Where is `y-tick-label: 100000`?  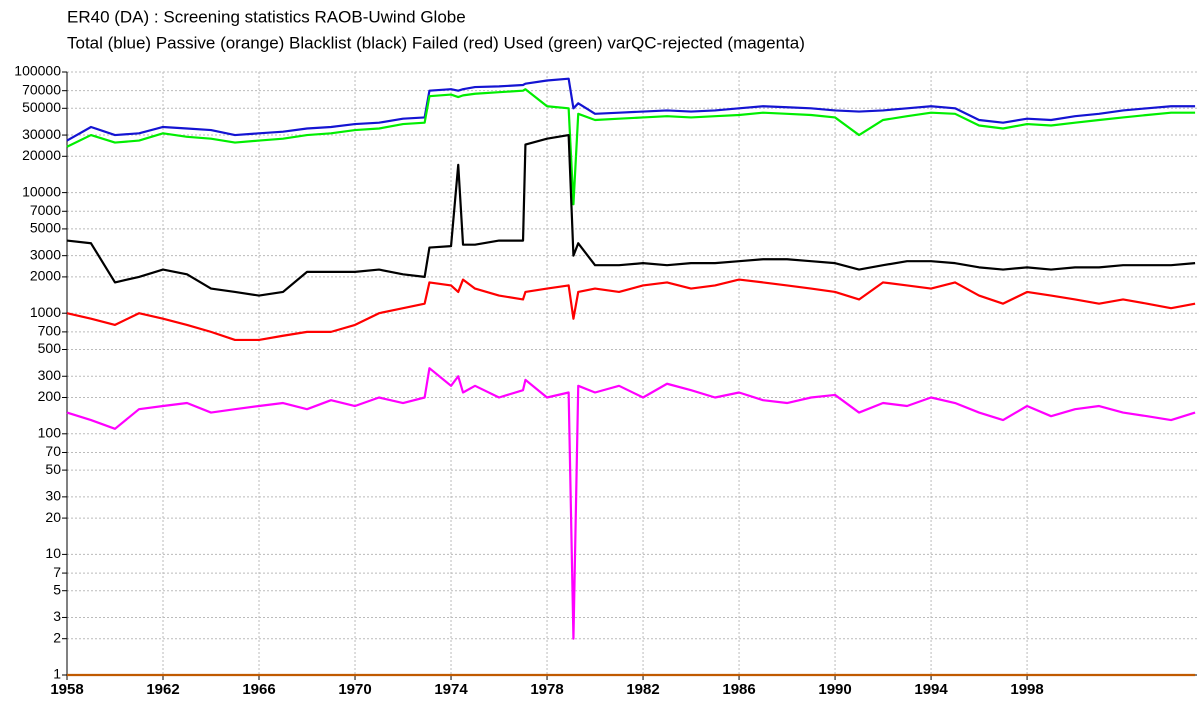
y-tick-label: 100000 is located at coordinates (37, 71).